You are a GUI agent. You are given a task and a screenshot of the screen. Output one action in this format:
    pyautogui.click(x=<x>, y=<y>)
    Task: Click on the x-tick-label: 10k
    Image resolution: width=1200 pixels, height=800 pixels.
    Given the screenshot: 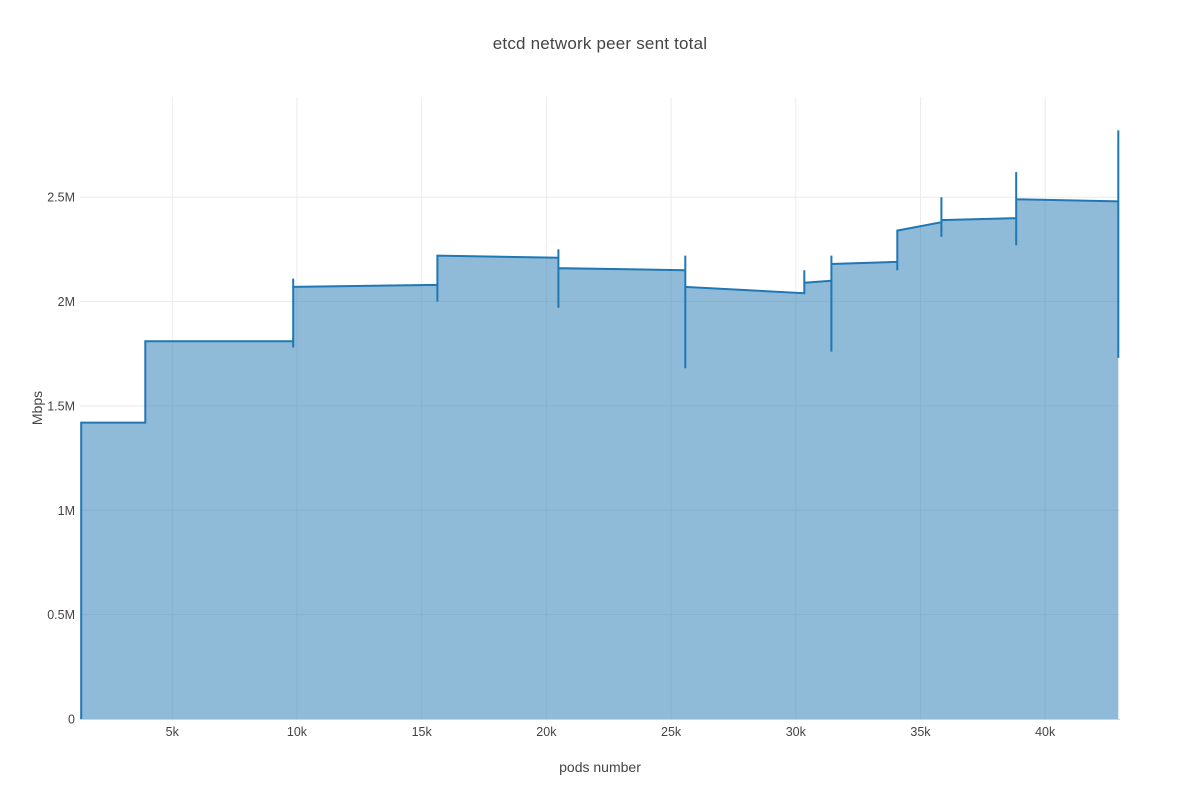 What is the action you would take?
    pyautogui.click(x=297, y=732)
    